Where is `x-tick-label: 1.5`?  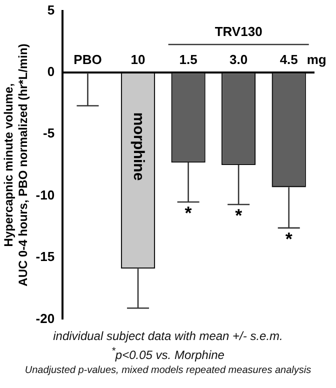
x-tick-label: 1.5 is located at coordinates (188, 60).